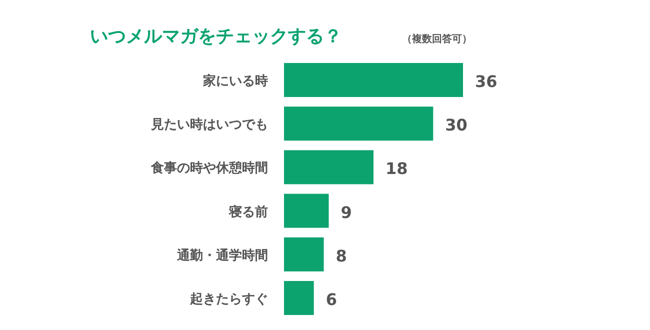 Image resolution: width=650 pixels, height=330 pixels. I want to click on category-label: 寝る前, so click(248, 212).